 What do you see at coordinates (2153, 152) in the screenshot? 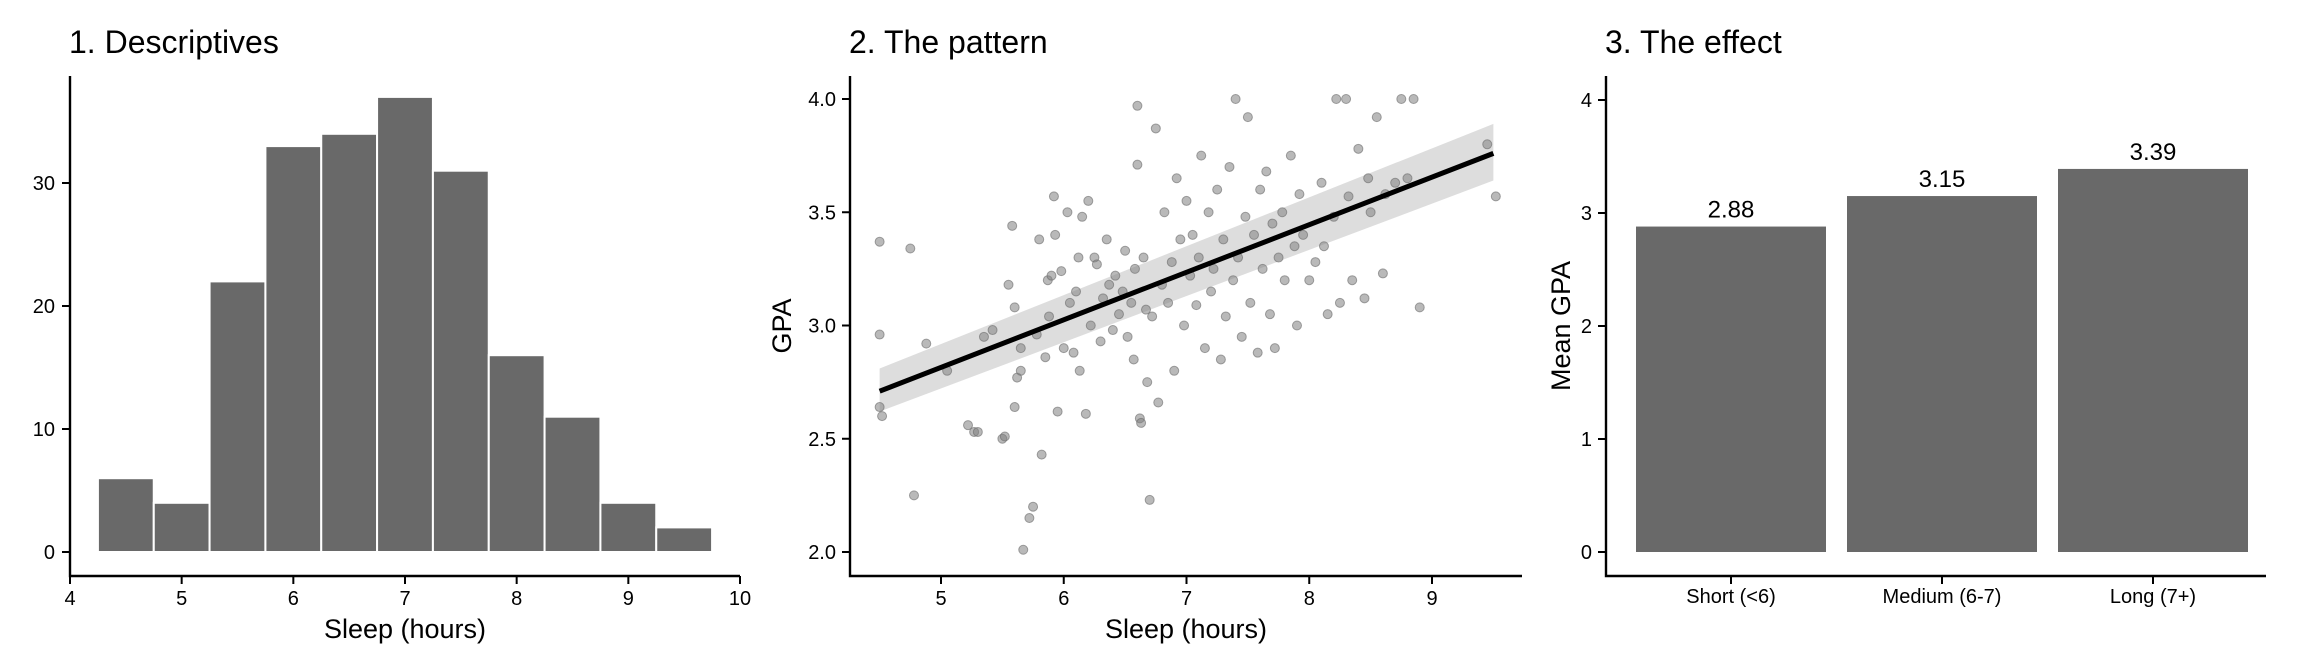
I see `bar-value-label: 3.39` at bounding box center [2153, 152].